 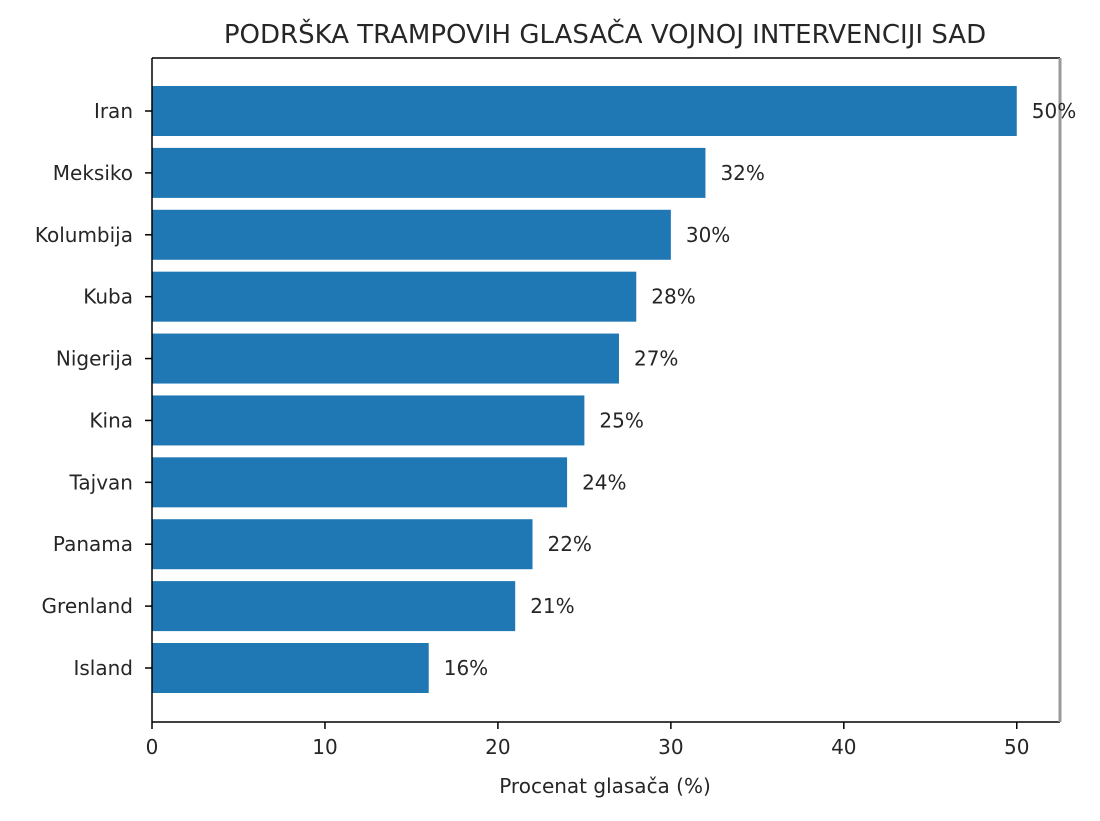 What do you see at coordinates (101, 482) in the screenshot?
I see `y-tick-label: Tajvan` at bounding box center [101, 482].